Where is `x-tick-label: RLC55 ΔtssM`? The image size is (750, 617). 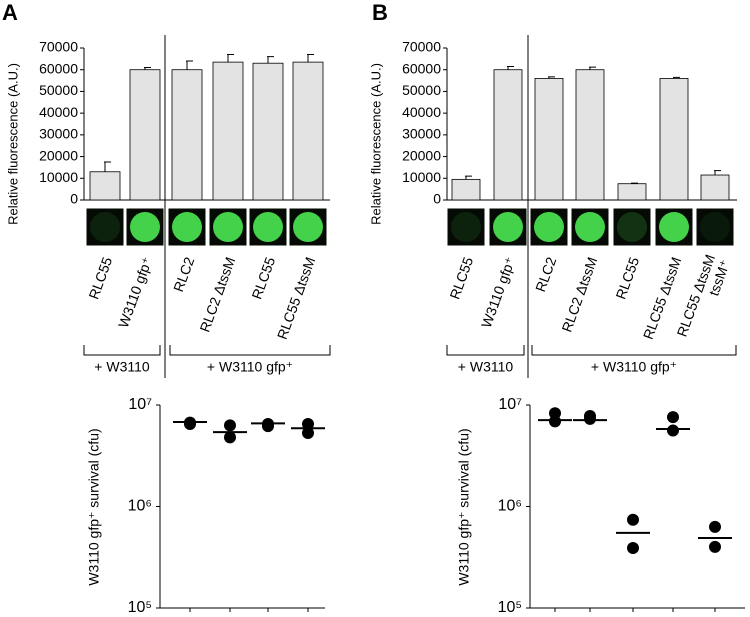
x-tick-label: RLC55 ΔtssM is located at coordinates (296, 298).